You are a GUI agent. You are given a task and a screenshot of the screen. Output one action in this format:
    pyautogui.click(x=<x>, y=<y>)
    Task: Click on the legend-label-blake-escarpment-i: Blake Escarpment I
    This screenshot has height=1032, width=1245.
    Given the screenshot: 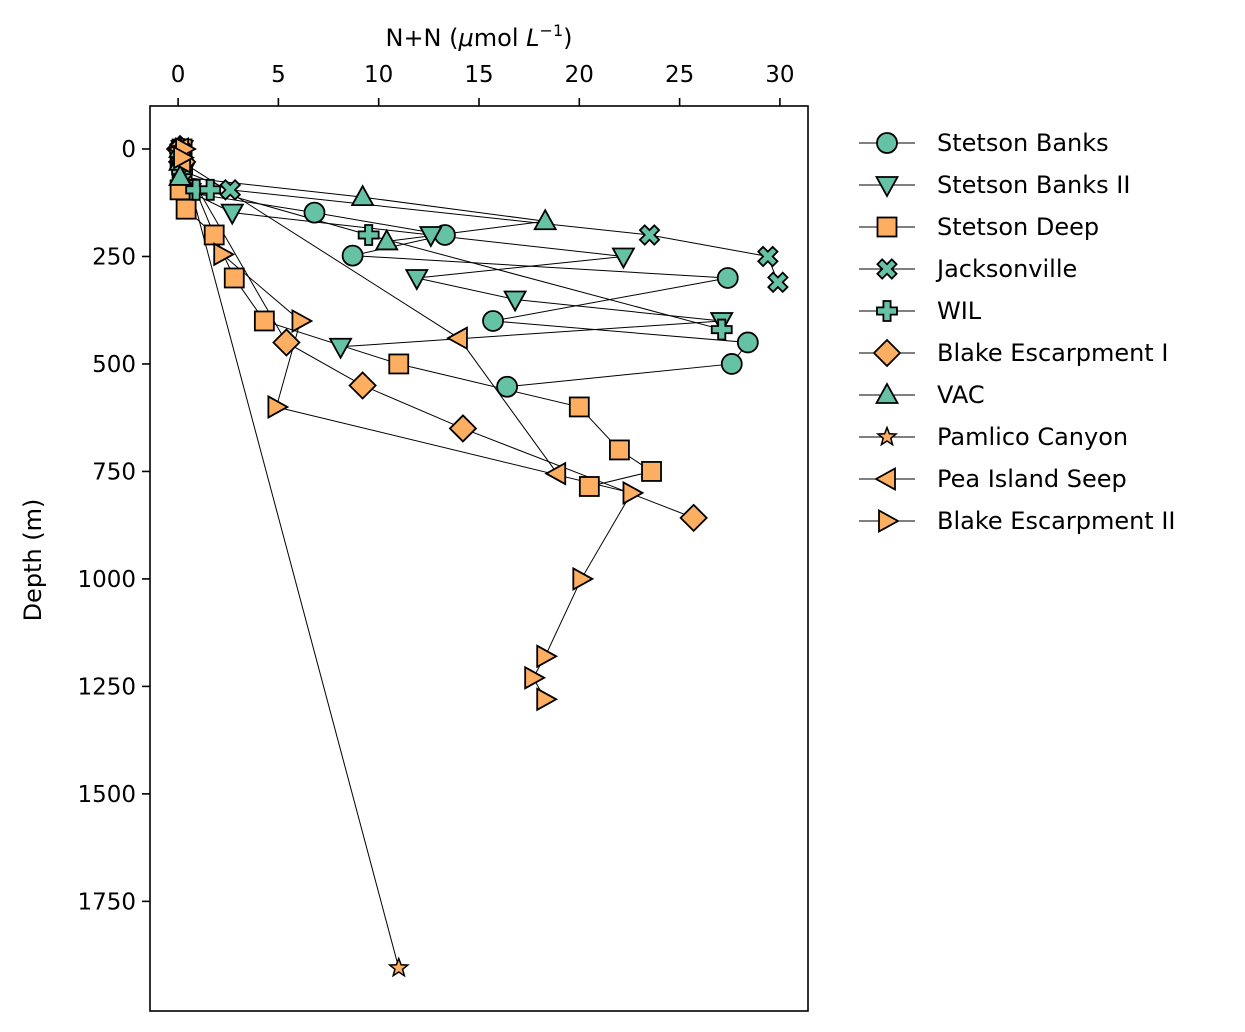 What is the action you would take?
    pyautogui.click(x=1052, y=353)
    